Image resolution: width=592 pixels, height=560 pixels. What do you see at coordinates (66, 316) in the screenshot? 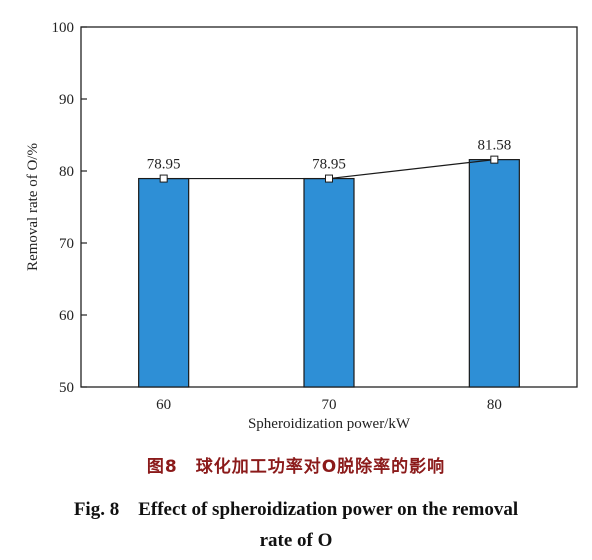
I see `y-tick-label: 60` at bounding box center [66, 316].